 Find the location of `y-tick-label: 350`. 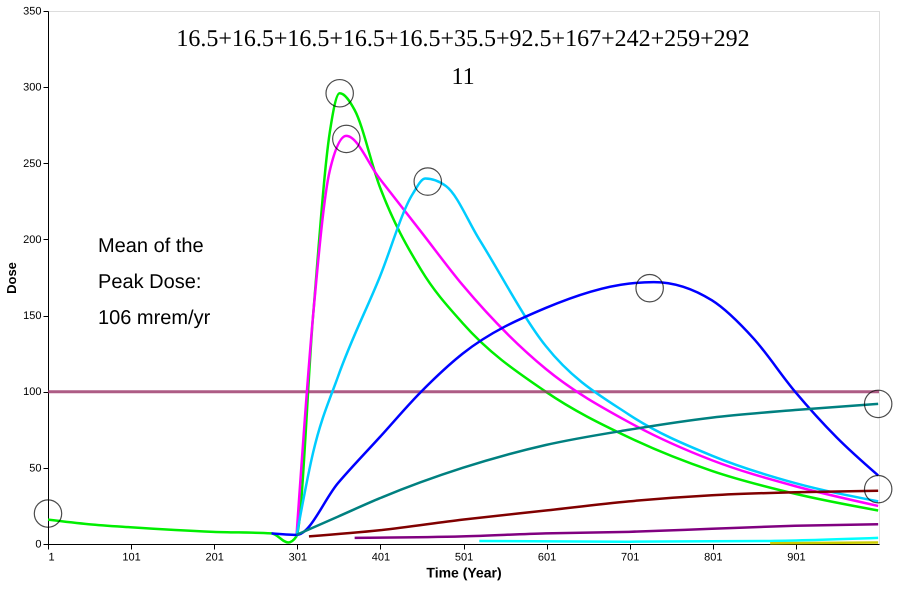

y-tick-label: 350 is located at coordinates (32, 12).